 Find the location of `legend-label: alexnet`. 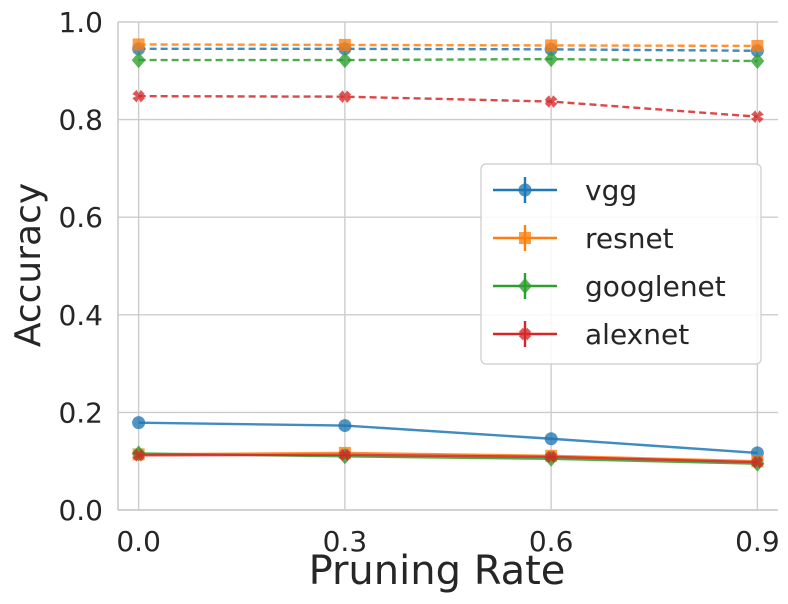

legend-label: alexnet is located at coordinates (637, 334).